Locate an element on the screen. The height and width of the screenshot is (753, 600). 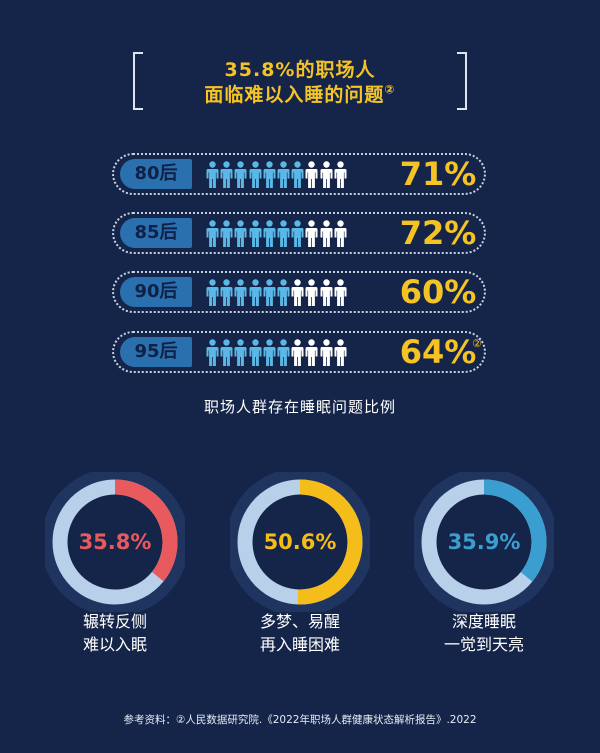
source-note: 参考资料：②人民数据研究院.《2022年职场人群健康状态解析报告》.2022 is located at coordinates (300, 720).